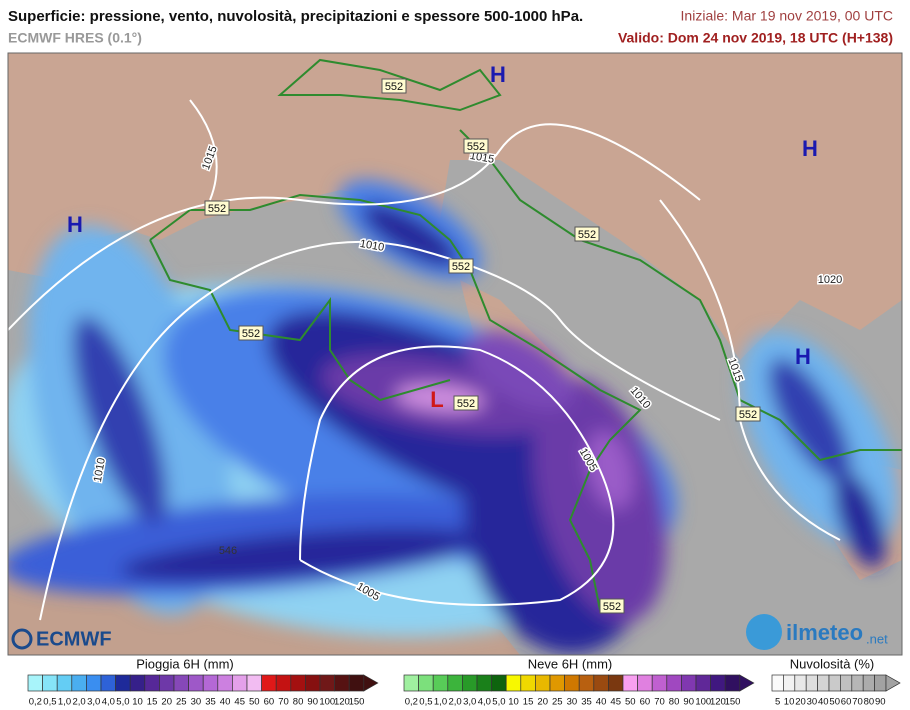 This screenshot has height=710, width=910. Describe the element at coordinates (601, 702) in the screenshot. I see `legend-label: 40` at that location.